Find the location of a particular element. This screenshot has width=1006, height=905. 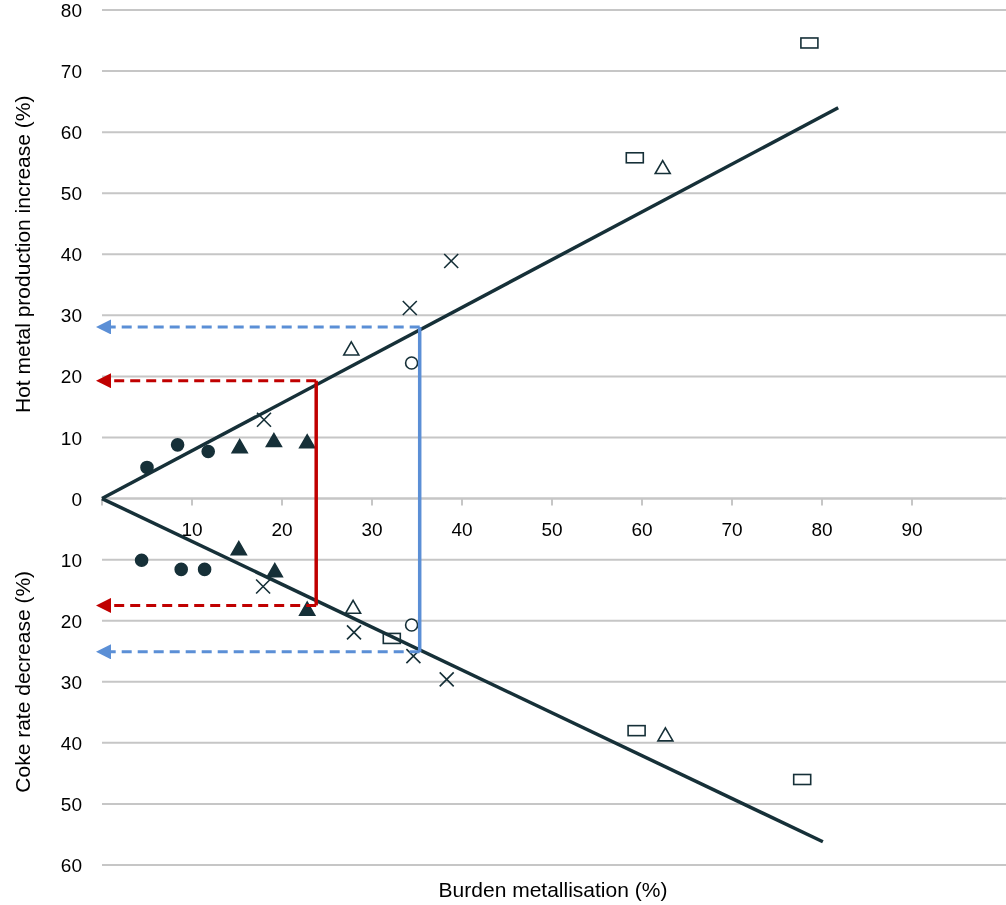

x-tick-label: 70 is located at coordinates (732, 529).